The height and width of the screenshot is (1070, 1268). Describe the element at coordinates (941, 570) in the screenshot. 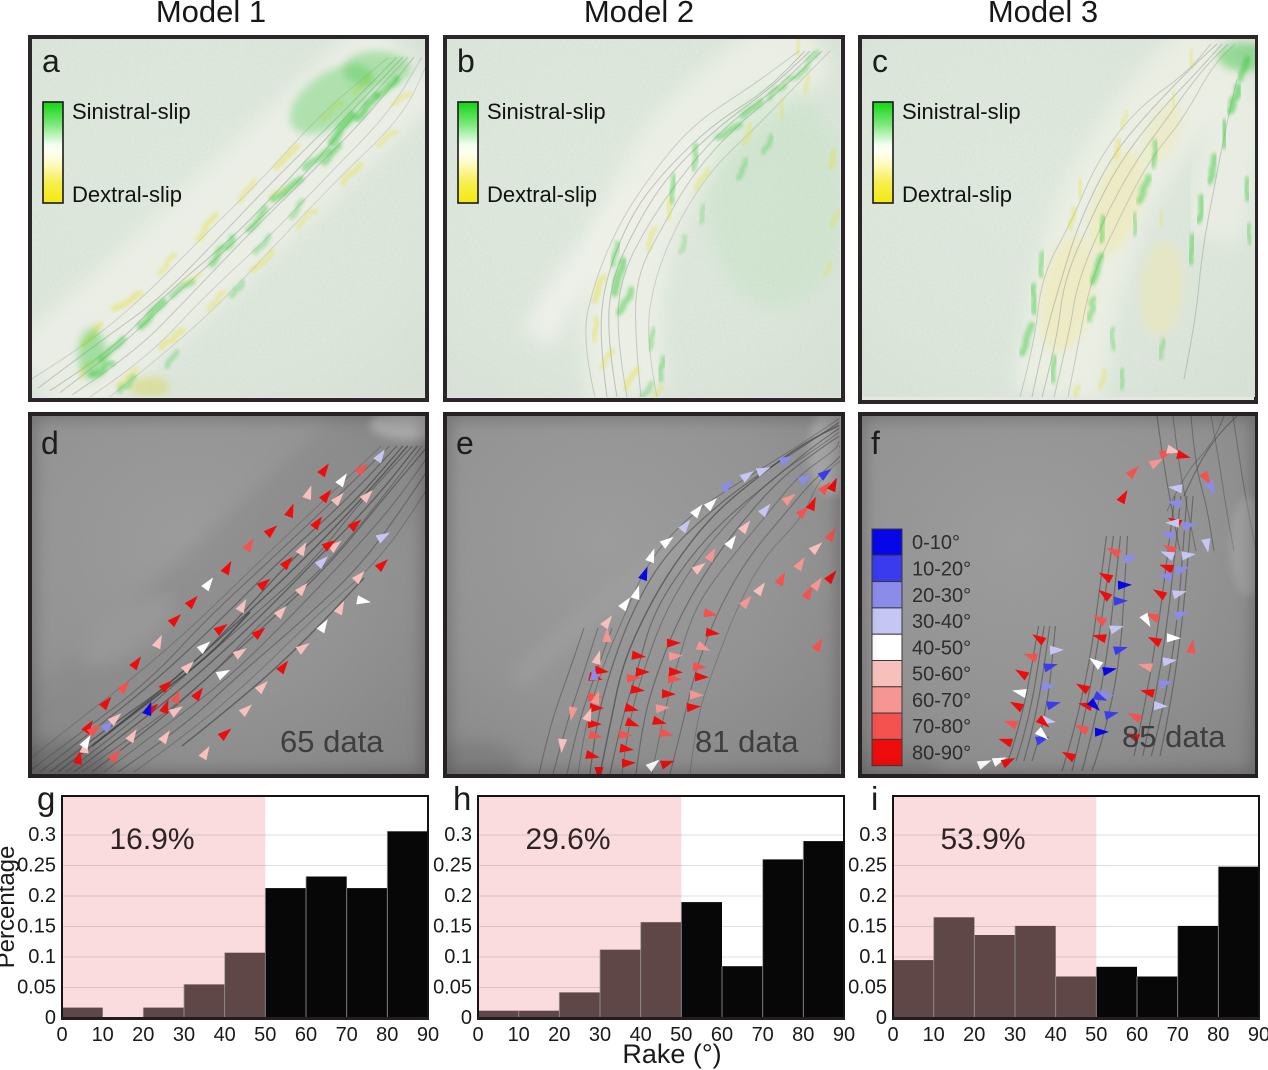

I see `svg-text: 10-20°` at that location.